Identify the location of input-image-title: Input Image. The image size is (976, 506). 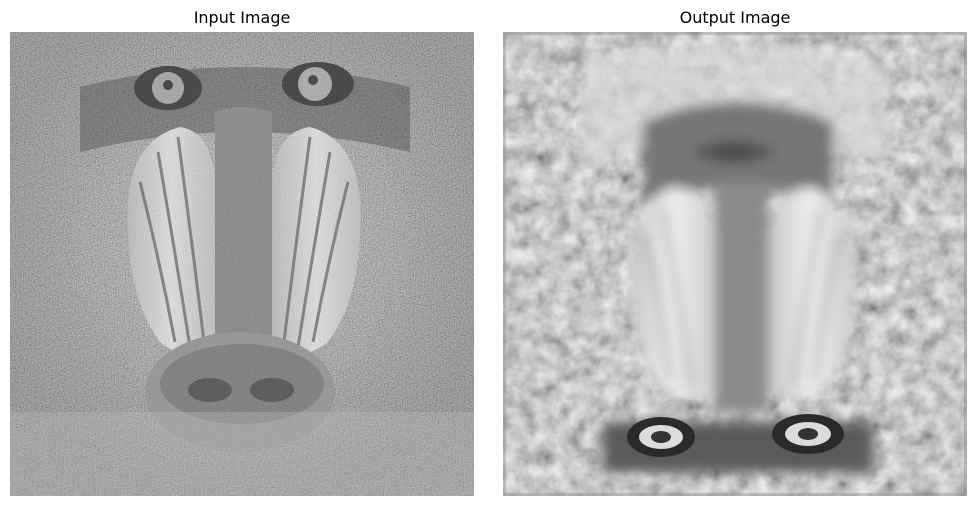
(242, 17).